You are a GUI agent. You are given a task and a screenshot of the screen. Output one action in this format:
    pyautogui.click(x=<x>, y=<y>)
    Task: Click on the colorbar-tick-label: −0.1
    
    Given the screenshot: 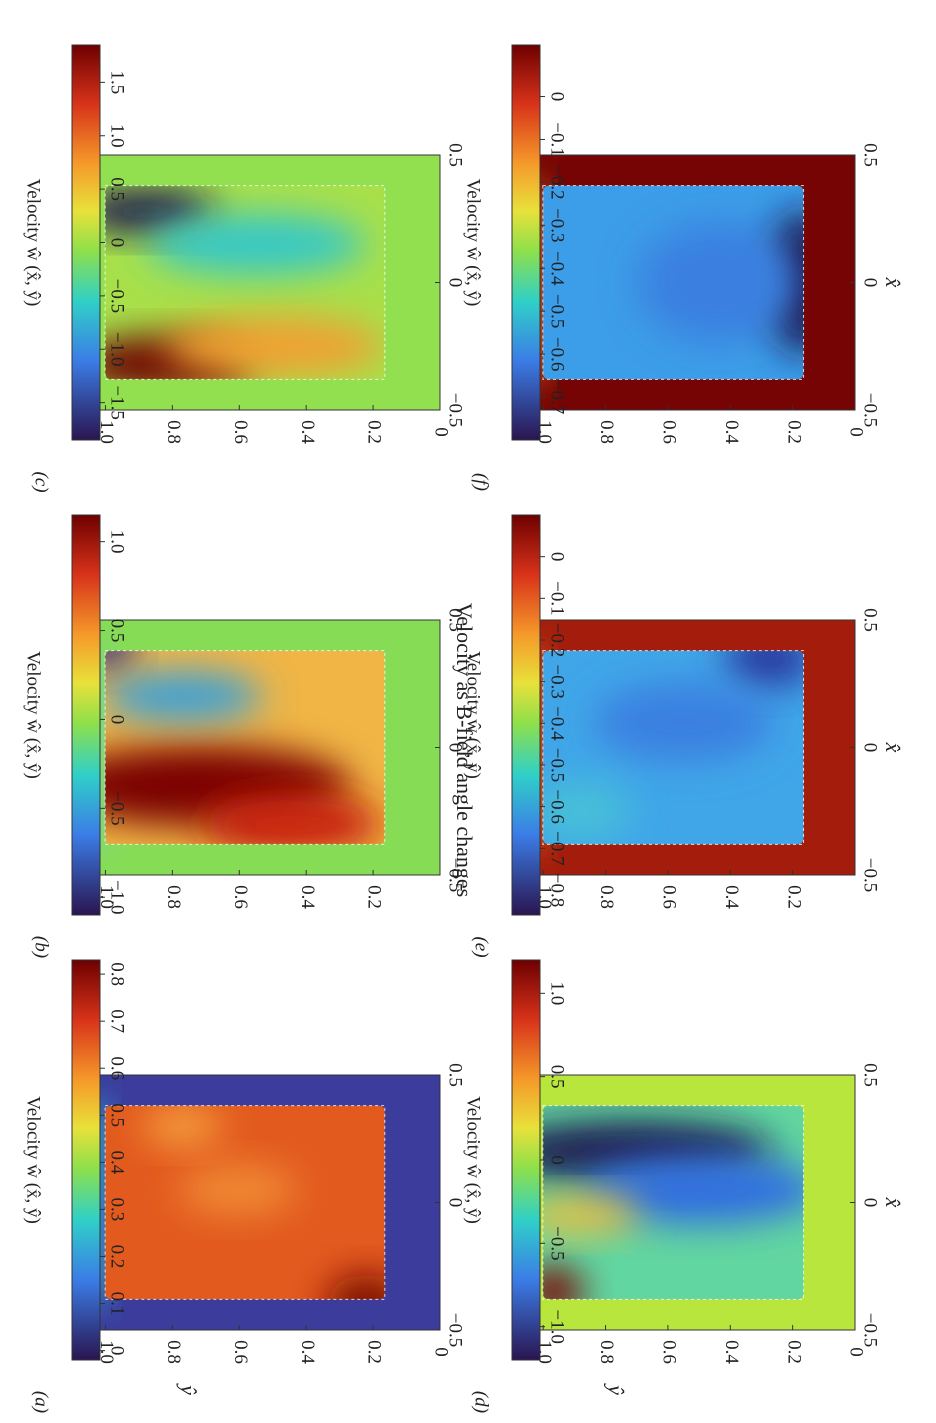 What is the action you would take?
    pyautogui.click(x=557, y=139)
    